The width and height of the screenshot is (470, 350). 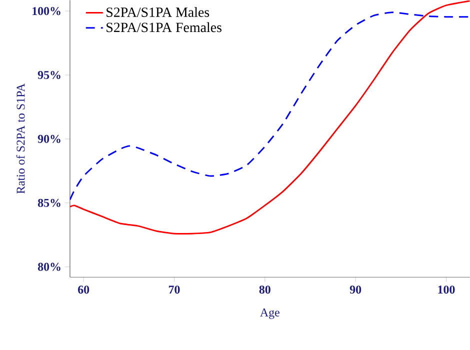 What do you see at coordinates (164, 27) in the screenshot?
I see `legend-label: S2PA/S1PA Females` at bounding box center [164, 27].